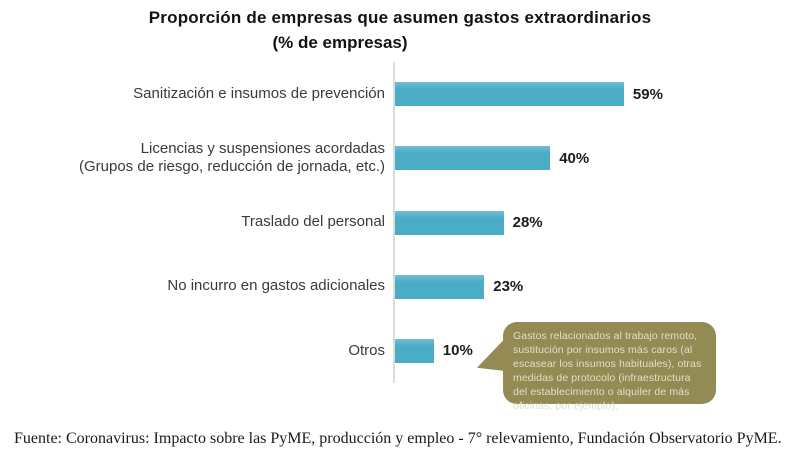 The width and height of the screenshot is (800, 454). I want to click on chart-row: No incurro en gastos adicionales 23%, so click(395, 287).